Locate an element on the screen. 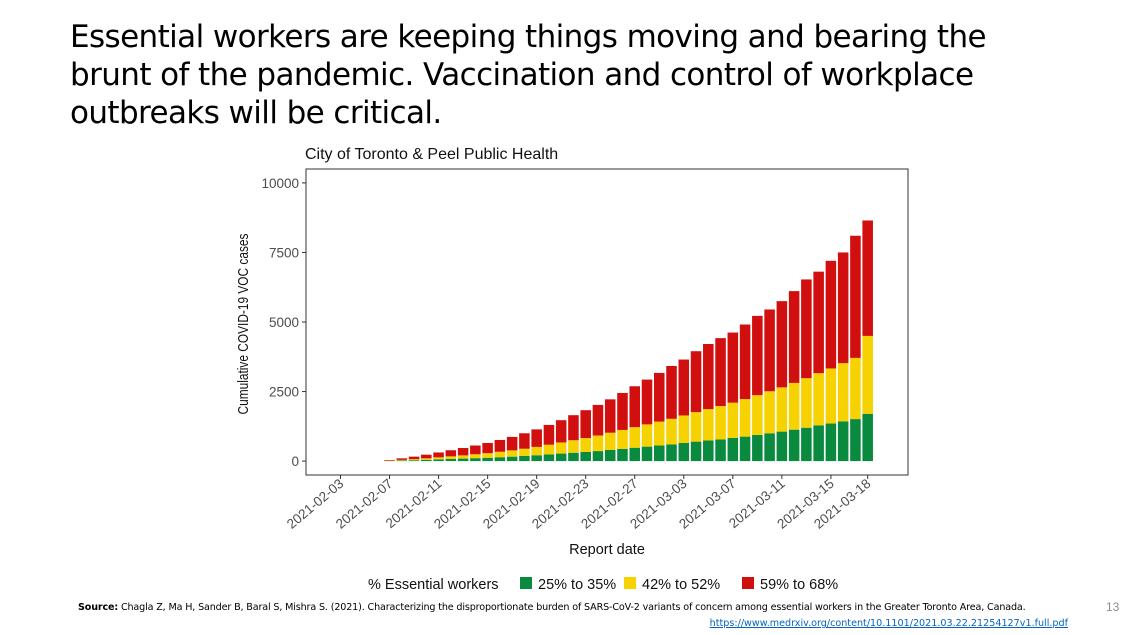  y-tick-label: 0 is located at coordinates (295, 461).